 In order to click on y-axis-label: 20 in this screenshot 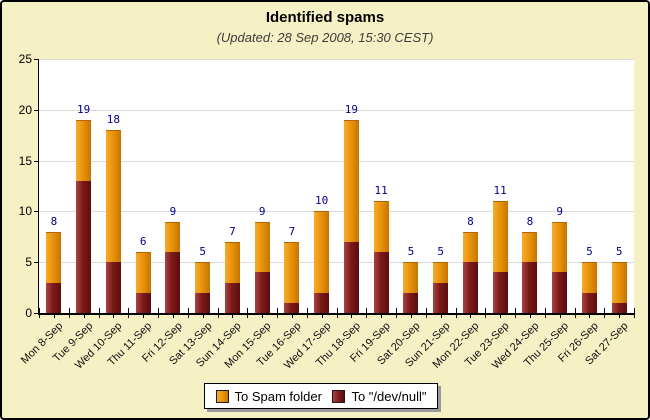, I will do `click(25, 109)`.